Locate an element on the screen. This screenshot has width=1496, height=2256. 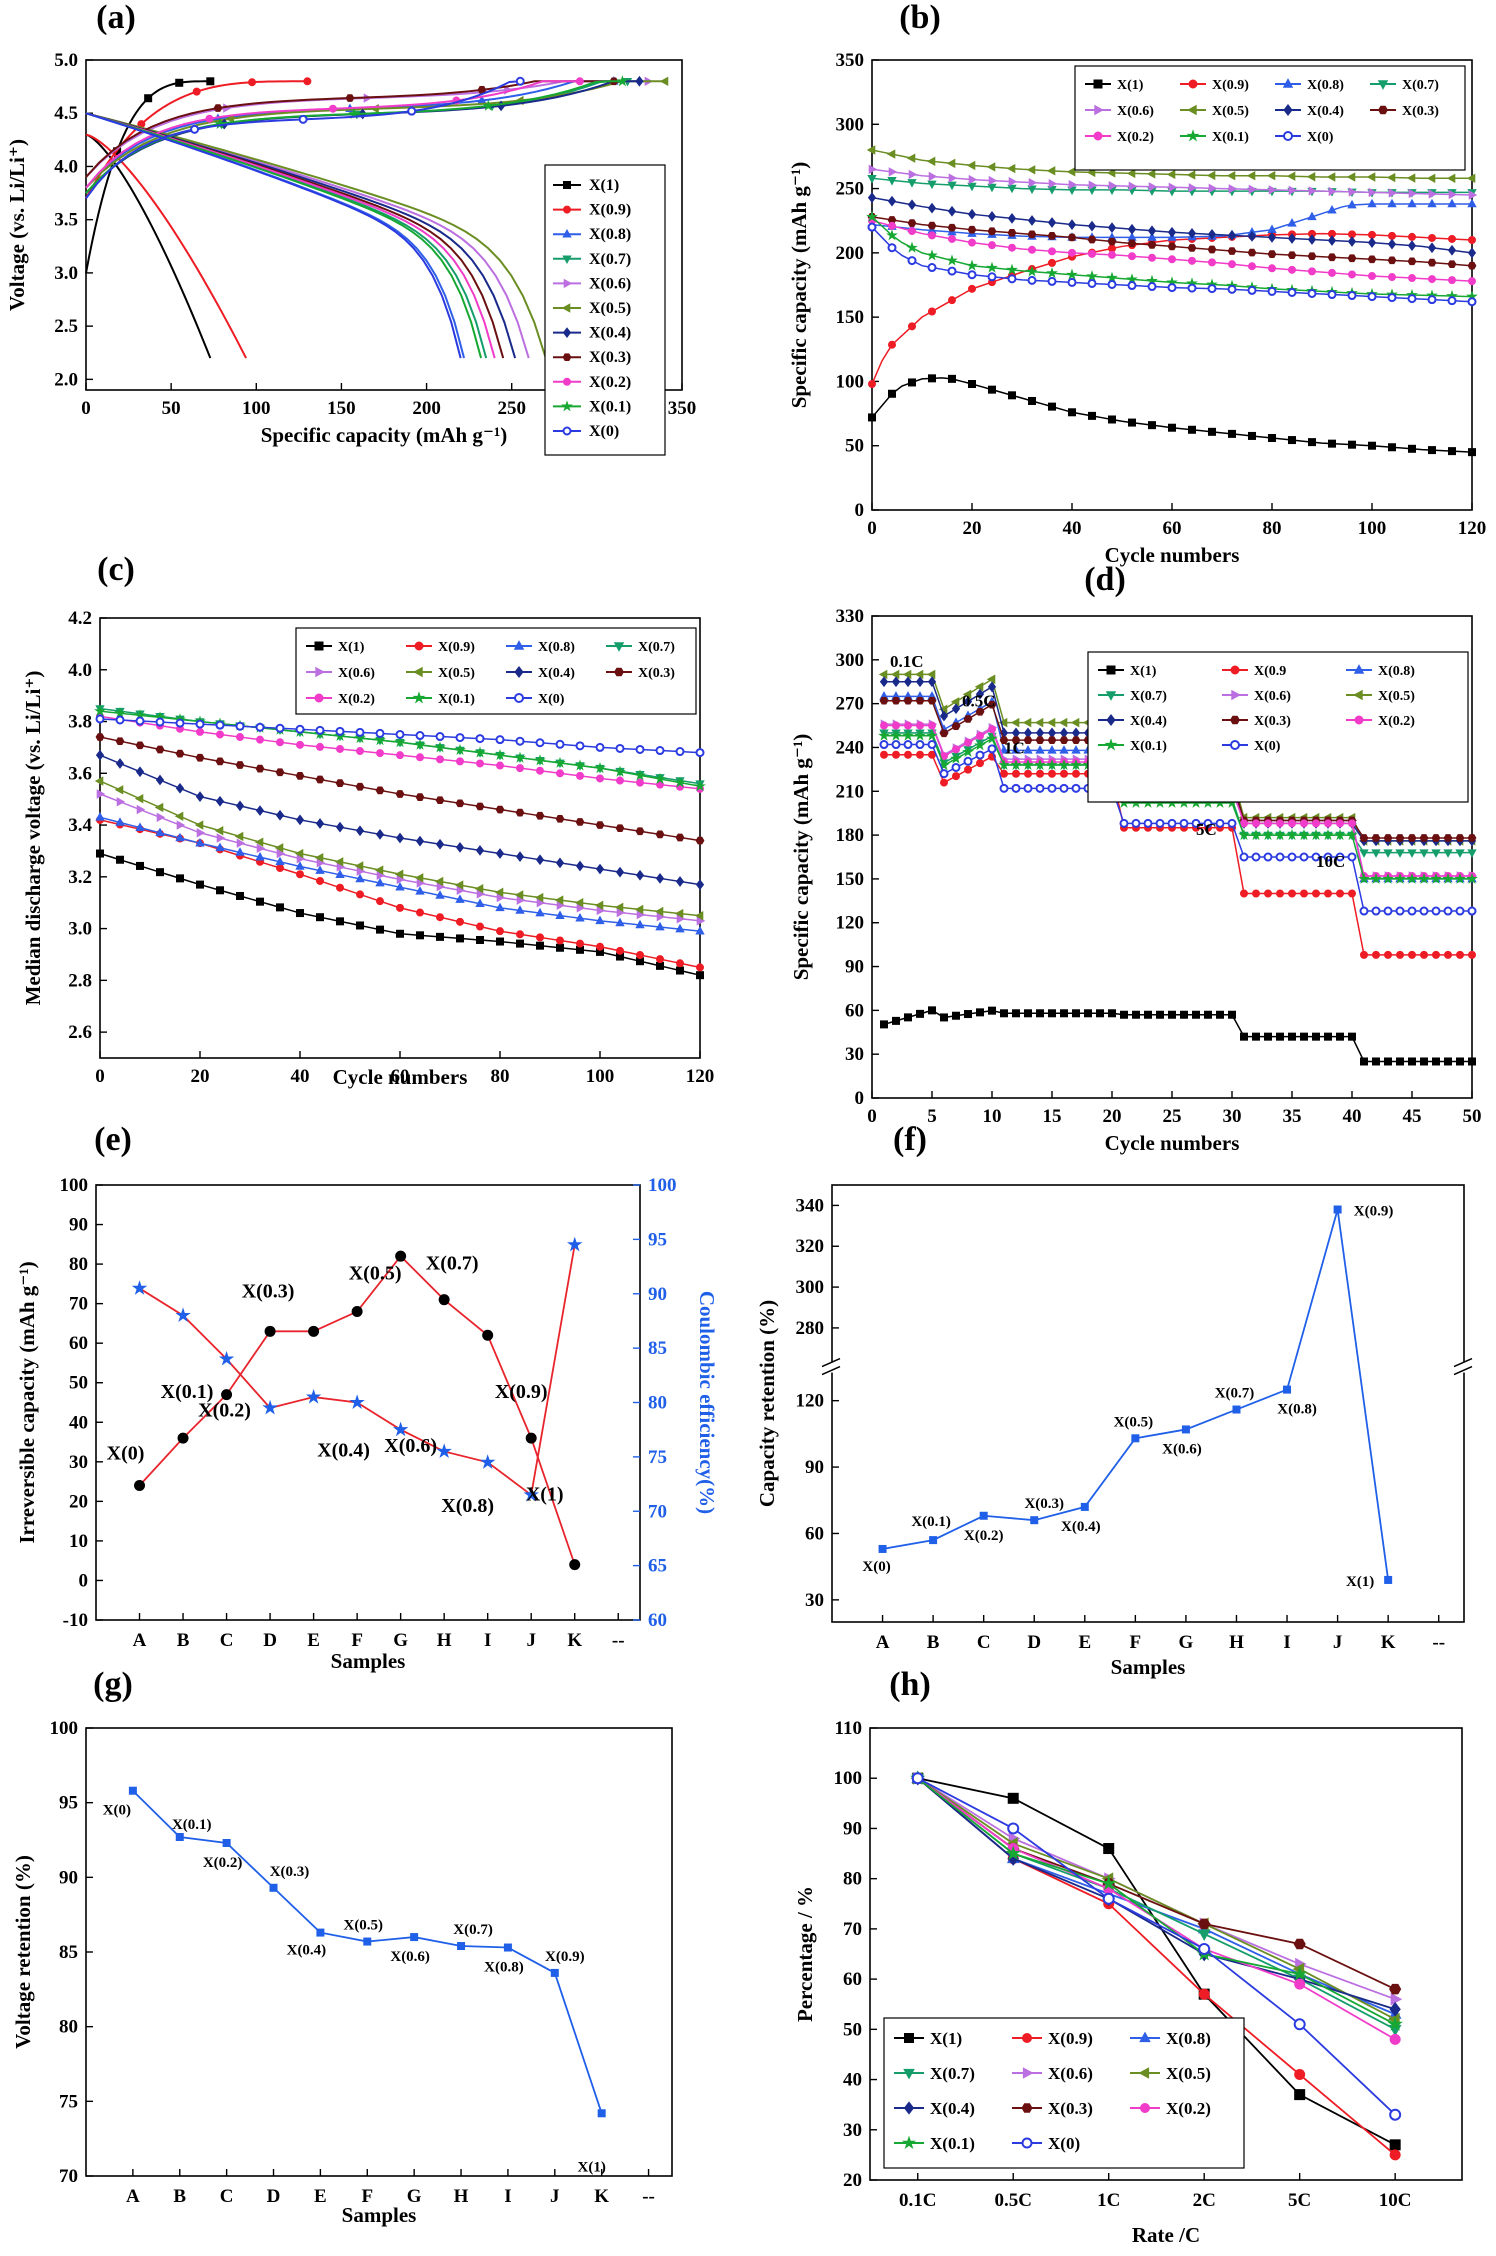
y-tick-label: 90 is located at coordinates (854, 967).